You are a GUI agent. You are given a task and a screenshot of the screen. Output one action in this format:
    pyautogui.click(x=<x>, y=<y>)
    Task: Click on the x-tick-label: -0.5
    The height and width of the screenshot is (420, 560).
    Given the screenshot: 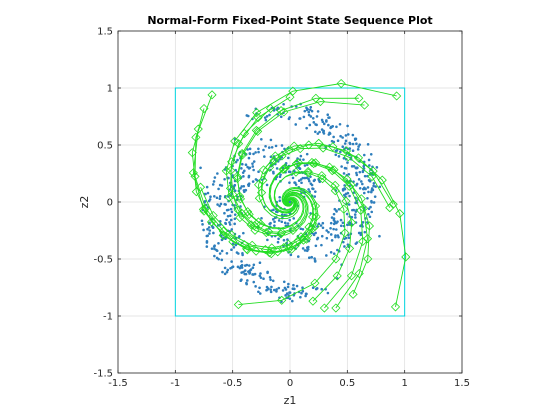 What is the action you would take?
    pyautogui.click(x=233, y=383)
    